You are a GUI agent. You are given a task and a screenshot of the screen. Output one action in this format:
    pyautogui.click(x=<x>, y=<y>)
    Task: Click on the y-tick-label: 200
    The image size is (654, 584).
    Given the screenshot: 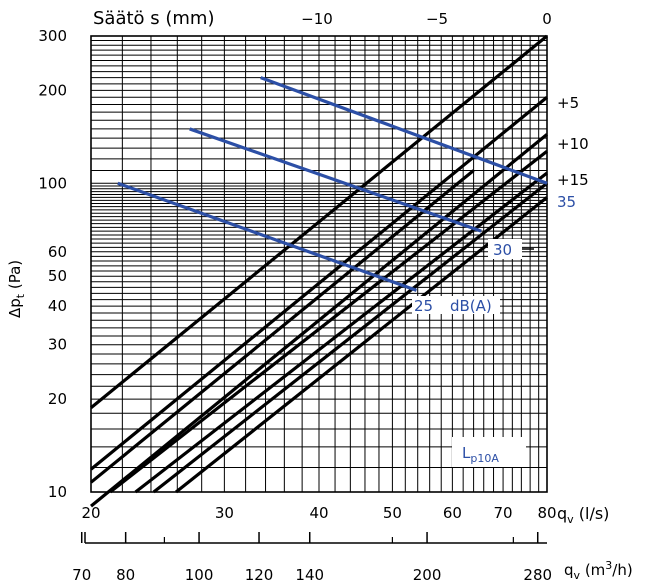 What is the action you would take?
    pyautogui.click(x=52, y=90)
    